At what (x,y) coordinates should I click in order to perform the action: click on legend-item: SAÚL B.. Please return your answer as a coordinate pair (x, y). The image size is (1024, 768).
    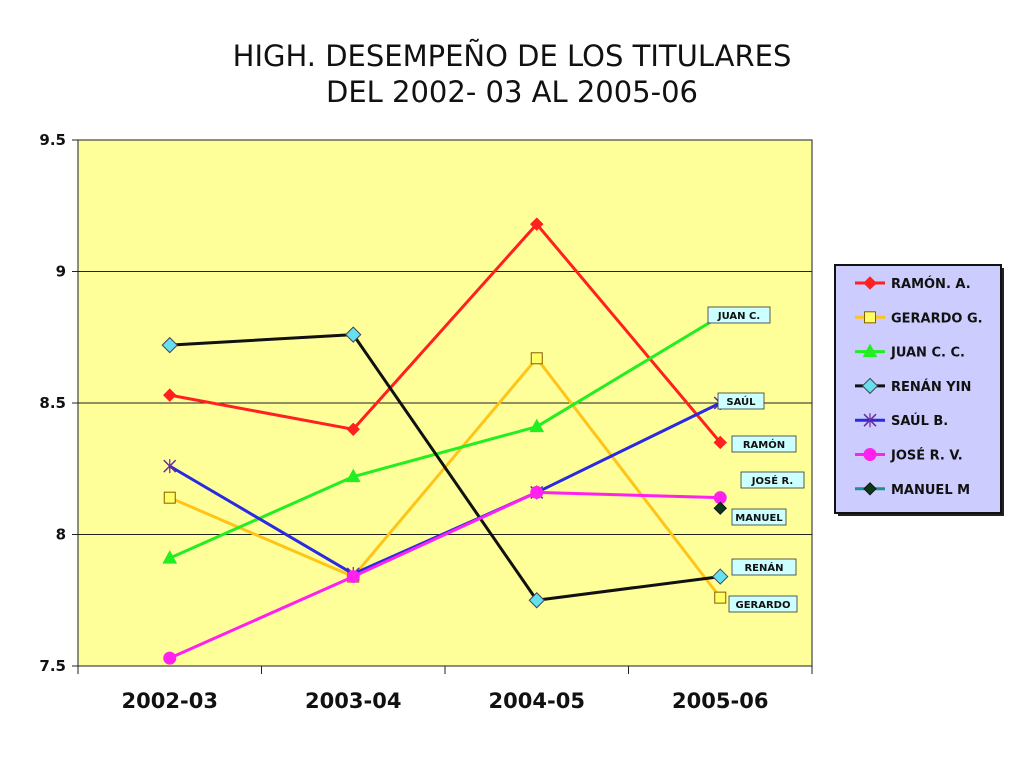
    Looking at the image, I should click on (901, 421).